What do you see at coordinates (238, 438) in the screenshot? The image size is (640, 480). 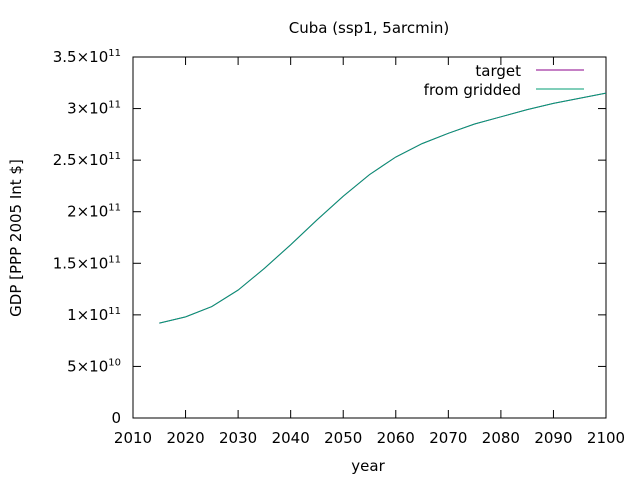 I see `x-tick-label: 2030` at bounding box center [238, 438].